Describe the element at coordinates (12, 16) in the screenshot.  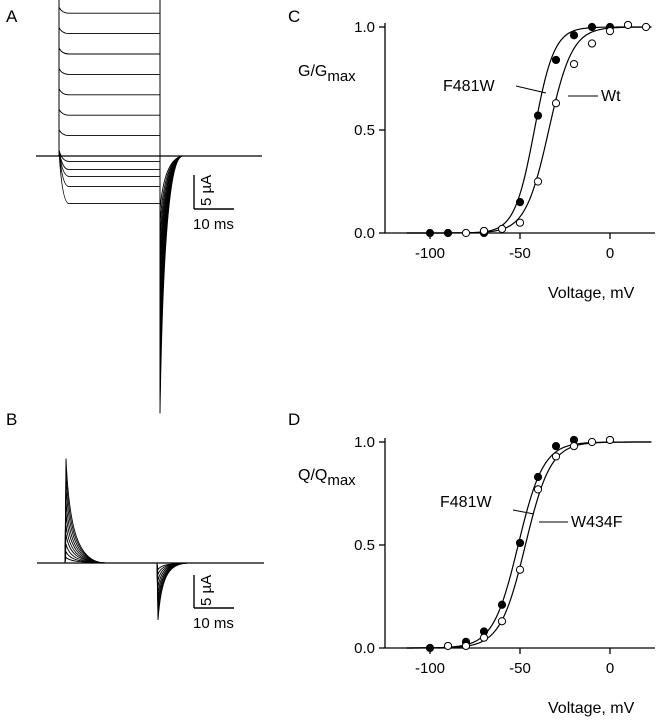
I see `panel-letter-a: A` at that location.